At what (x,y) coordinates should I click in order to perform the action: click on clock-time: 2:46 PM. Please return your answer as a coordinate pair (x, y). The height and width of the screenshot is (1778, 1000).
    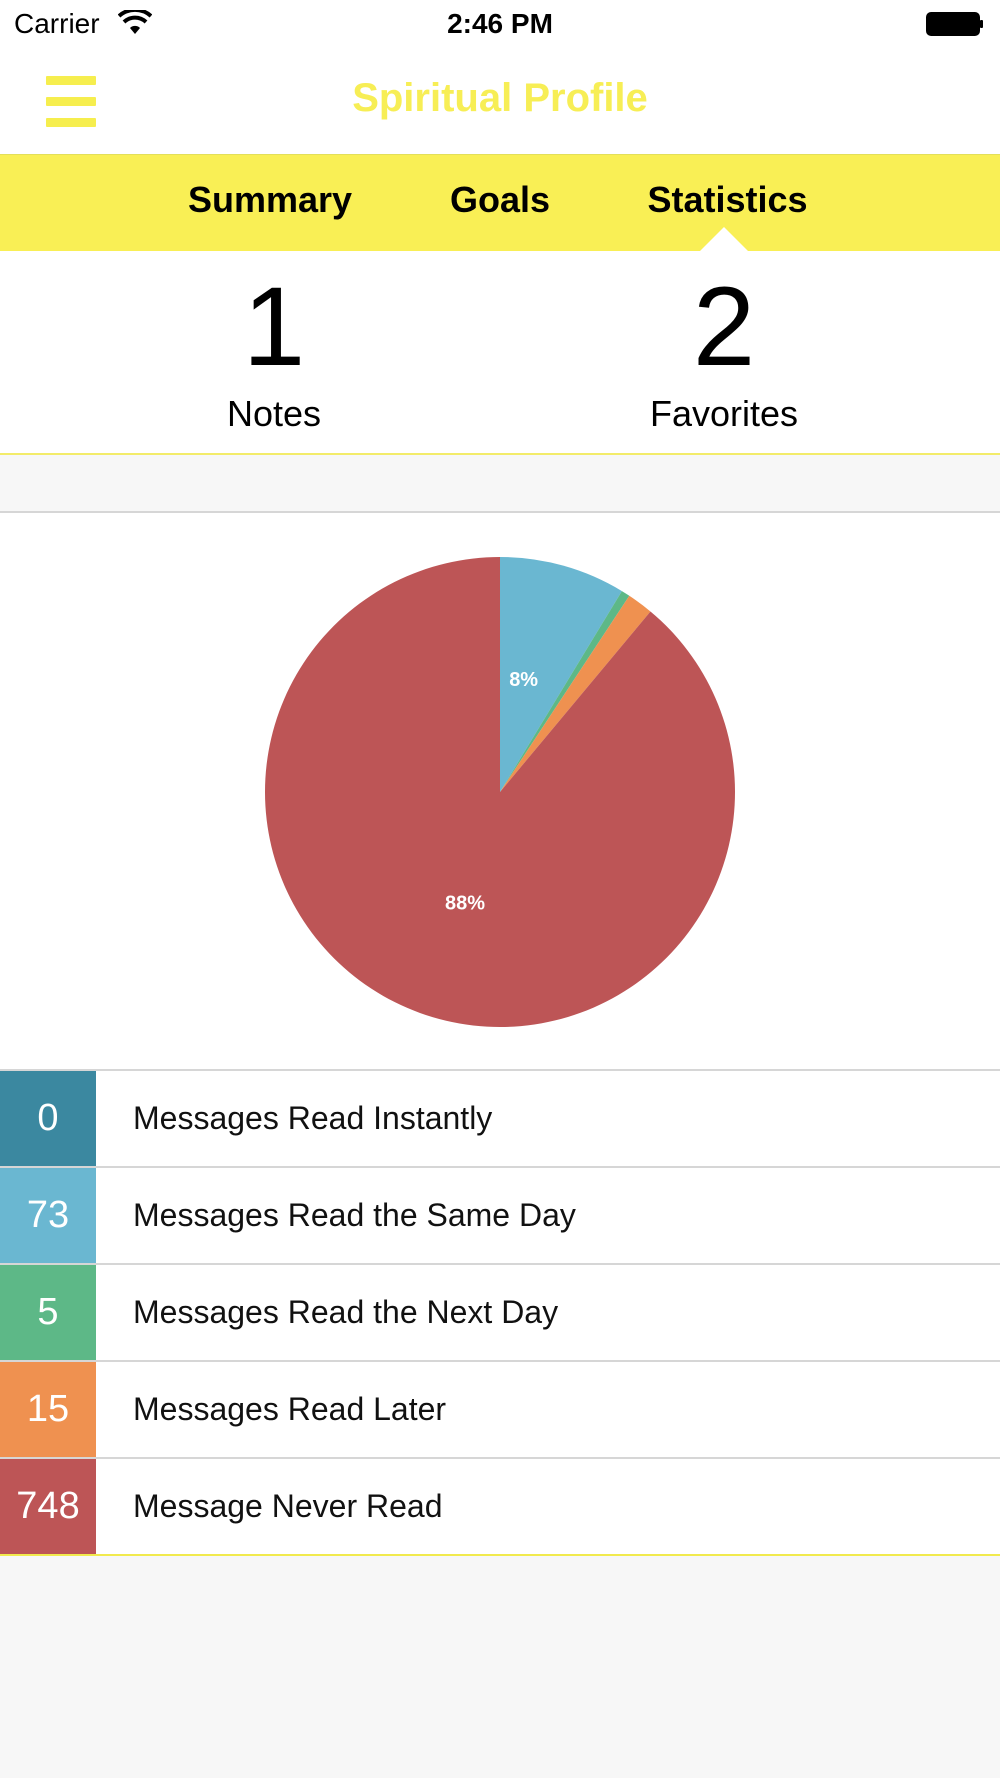
    Looking at the image, I should click on (500, 23).